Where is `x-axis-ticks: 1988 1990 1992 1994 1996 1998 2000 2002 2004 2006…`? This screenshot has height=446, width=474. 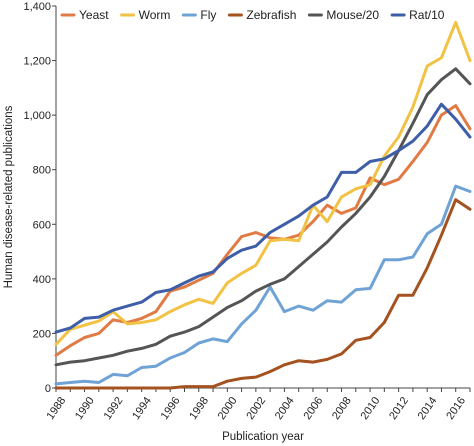
x-axis-ticks: 1988 1990 1992 1994 1996 1998 2000 2002 2004 2006… is located at coordinates (257, 405).